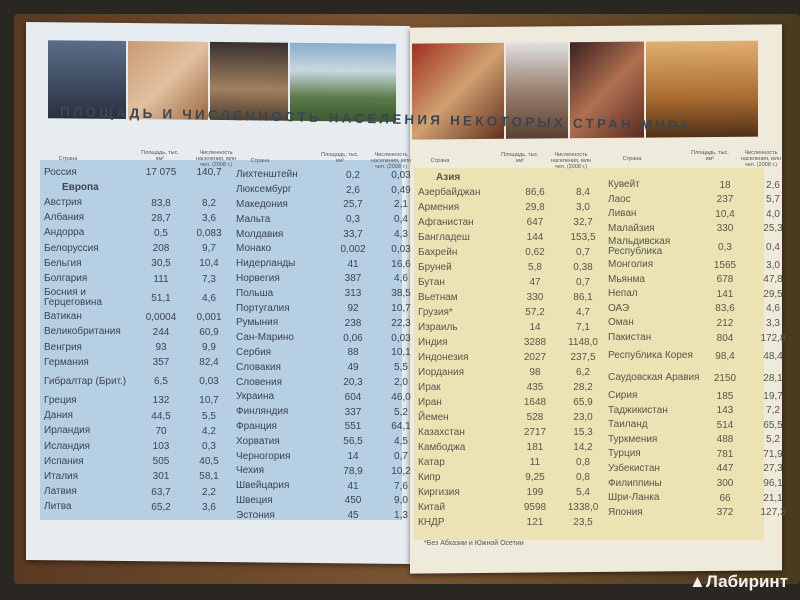  I want to click on cell-name: Норвегия, so click(258, 278).